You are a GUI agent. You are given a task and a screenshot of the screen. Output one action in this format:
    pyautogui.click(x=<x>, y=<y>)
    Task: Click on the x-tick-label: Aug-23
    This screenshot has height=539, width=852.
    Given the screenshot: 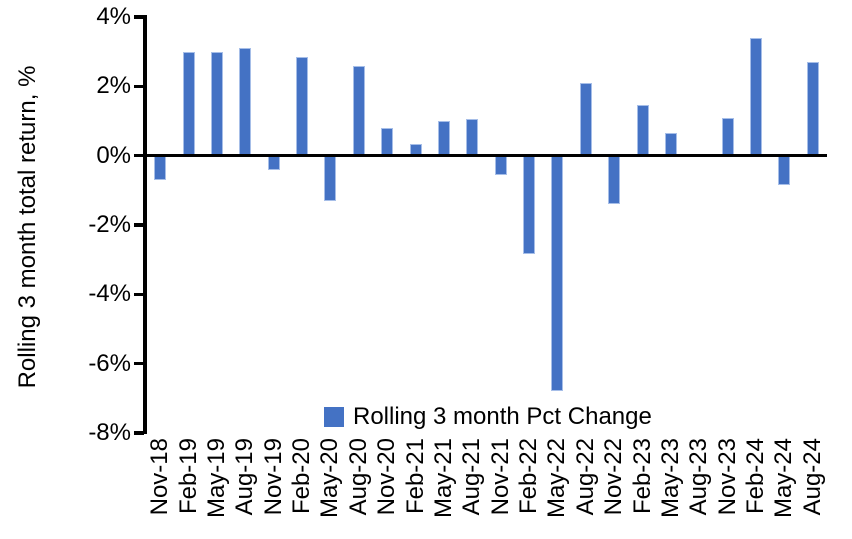 What is the action you would take?
    pyautogui.click(x=699, y=477)
    